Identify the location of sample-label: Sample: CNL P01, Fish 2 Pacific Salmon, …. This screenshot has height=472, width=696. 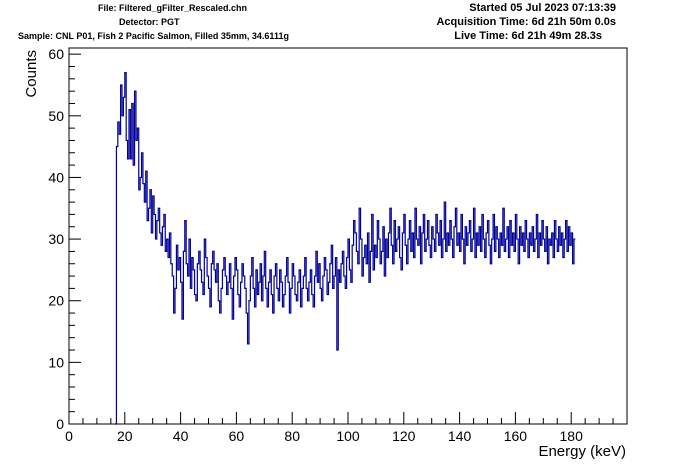
(153, 36).